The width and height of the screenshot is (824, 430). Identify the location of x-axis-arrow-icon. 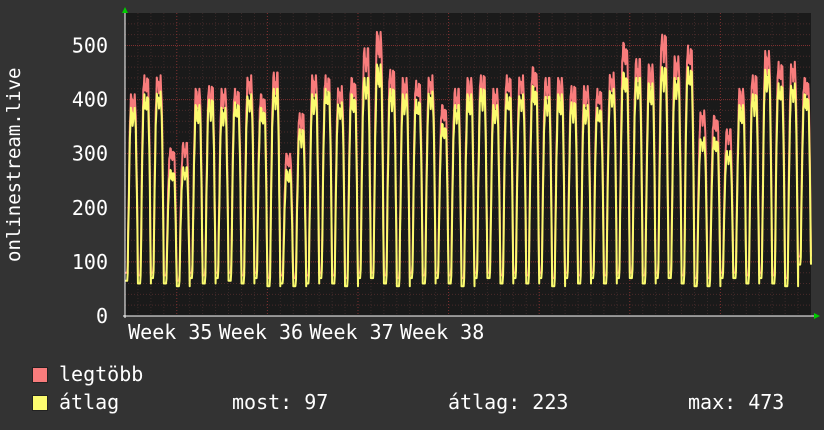
(817, 316).